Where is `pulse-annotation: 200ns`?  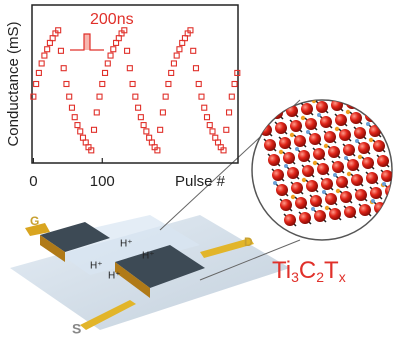 pulse-annotation: 200ns is located at coordinates (112, 19).